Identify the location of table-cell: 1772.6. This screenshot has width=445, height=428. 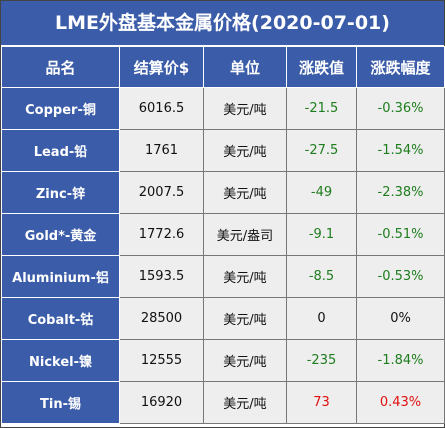
(161, 234).